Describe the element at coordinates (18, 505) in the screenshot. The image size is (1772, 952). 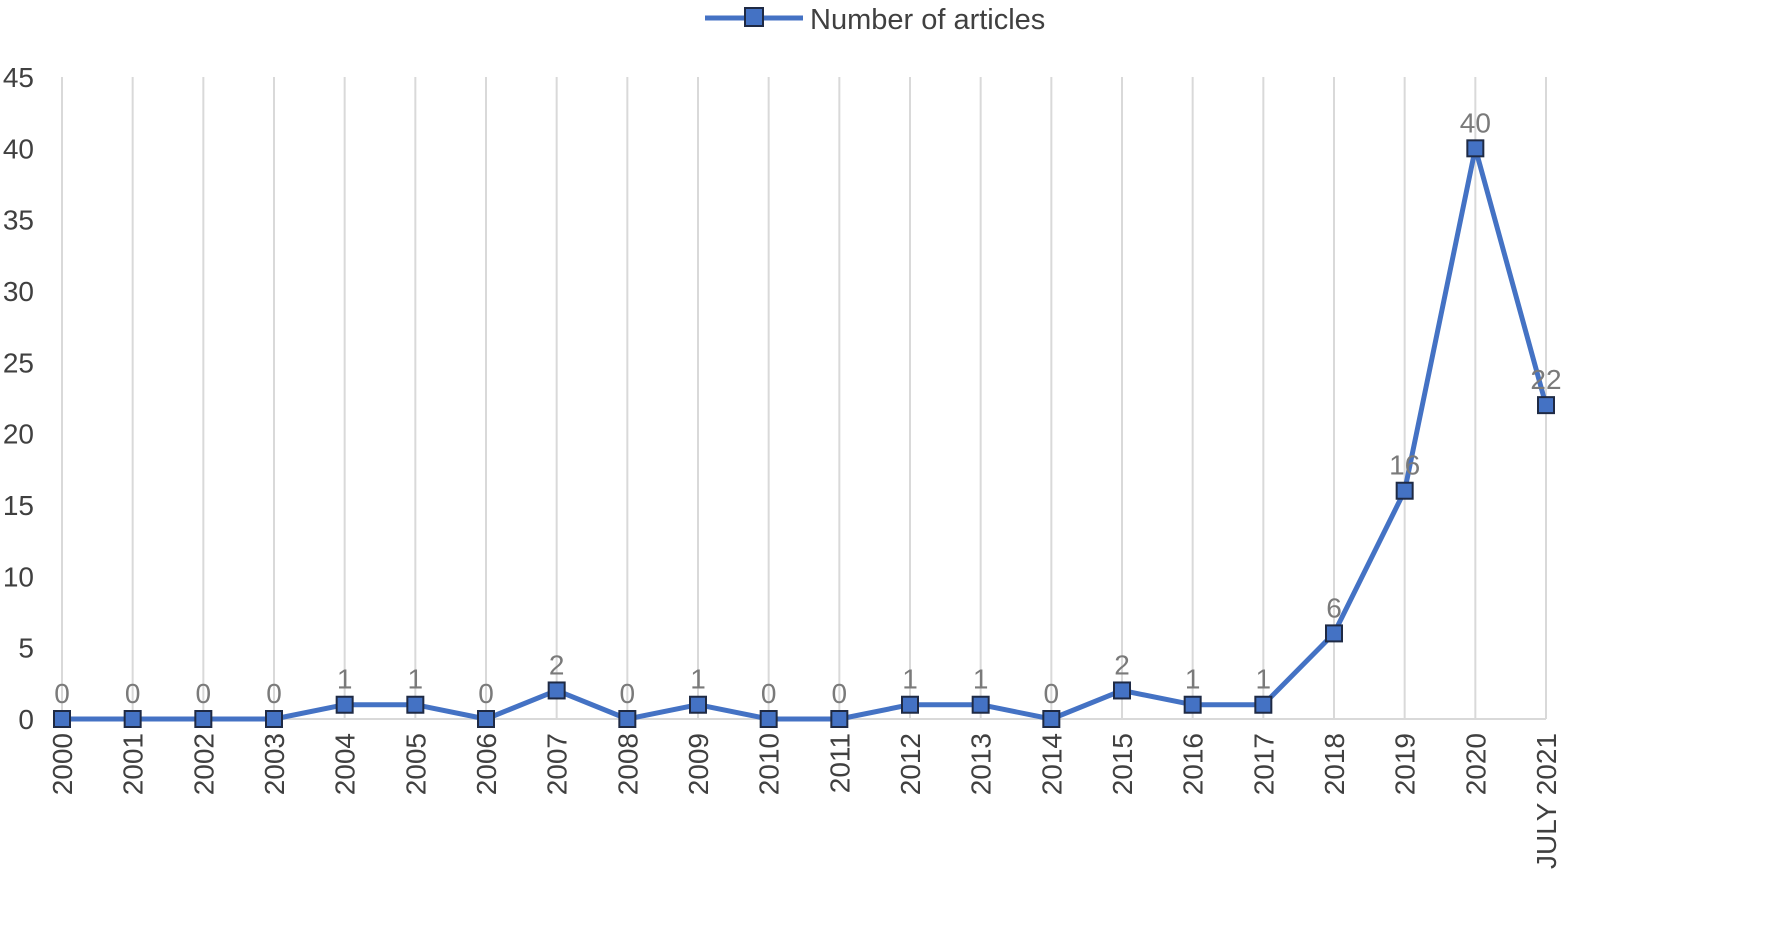
I see `y-tick-label: 15` at that location.